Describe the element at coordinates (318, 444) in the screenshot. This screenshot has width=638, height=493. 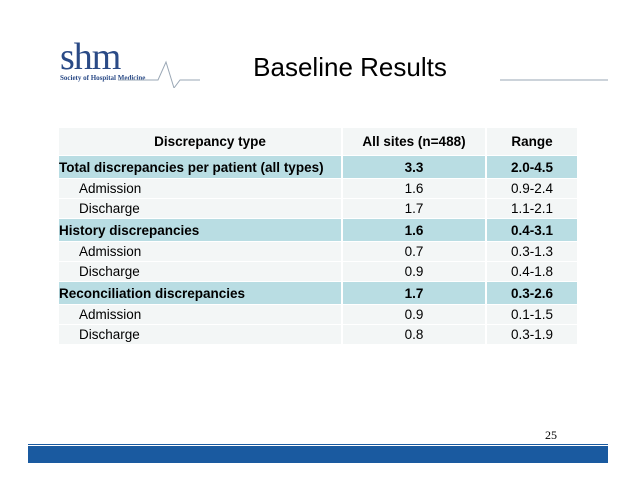
I see `footer-rule` at that location.